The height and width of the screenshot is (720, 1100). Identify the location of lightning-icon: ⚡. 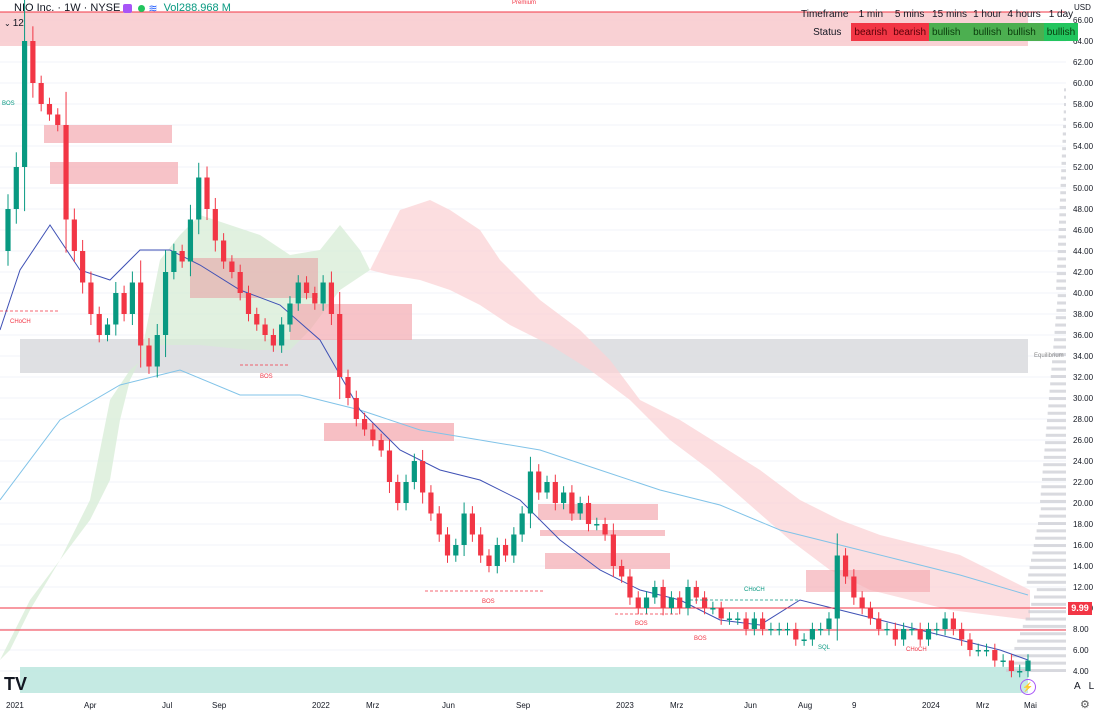
(1028, 687).